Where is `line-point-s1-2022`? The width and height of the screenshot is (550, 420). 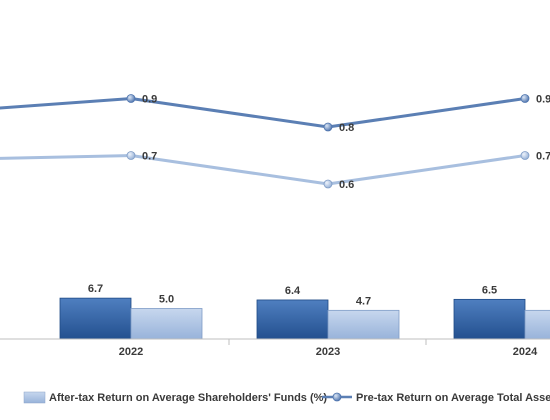
line-point-s1-2022 is located at coordinates (131, 155).